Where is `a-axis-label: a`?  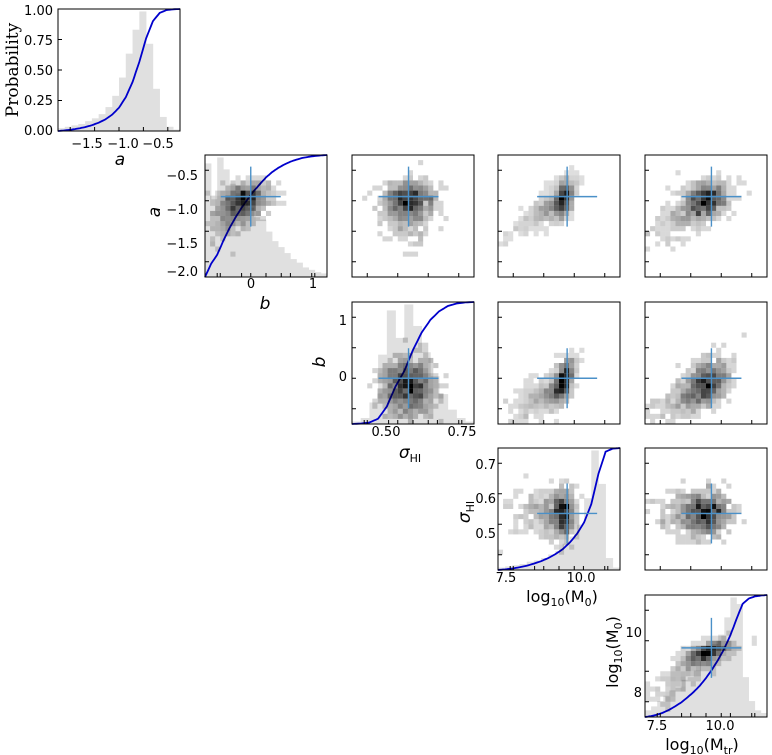
a-axis-label: a is located at coordinates (155, 212).